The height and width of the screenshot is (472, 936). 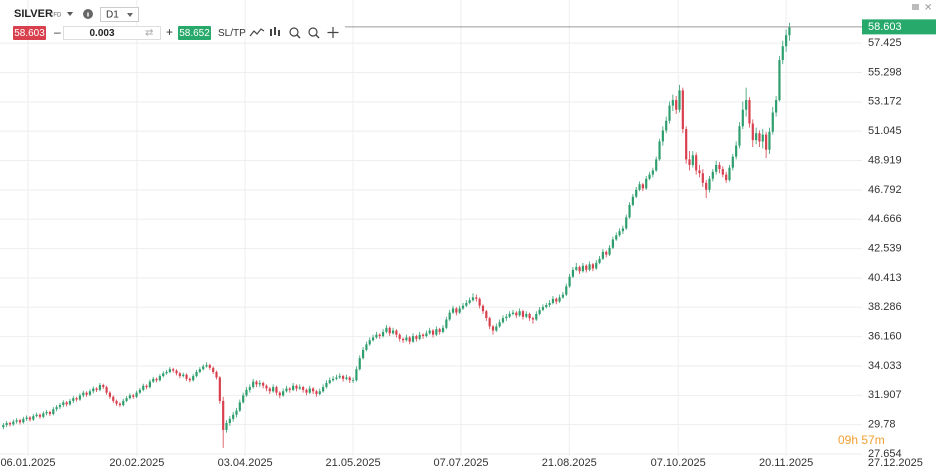 I want to click on sl-tp: SL/TP, so click(x=232, y=33).